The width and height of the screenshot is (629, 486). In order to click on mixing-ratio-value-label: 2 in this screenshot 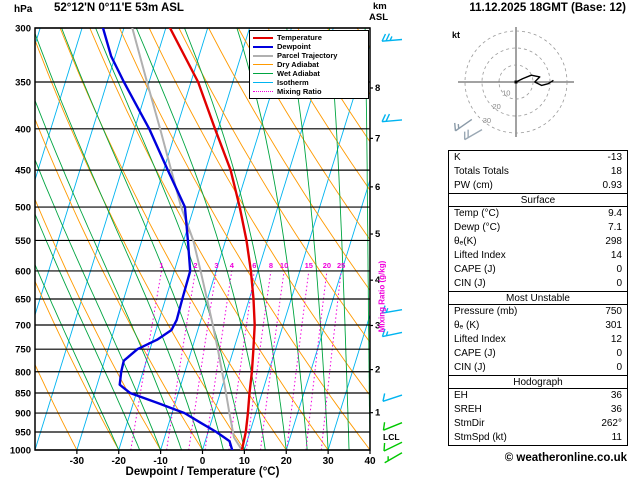, I will do `click(195, 265)`.